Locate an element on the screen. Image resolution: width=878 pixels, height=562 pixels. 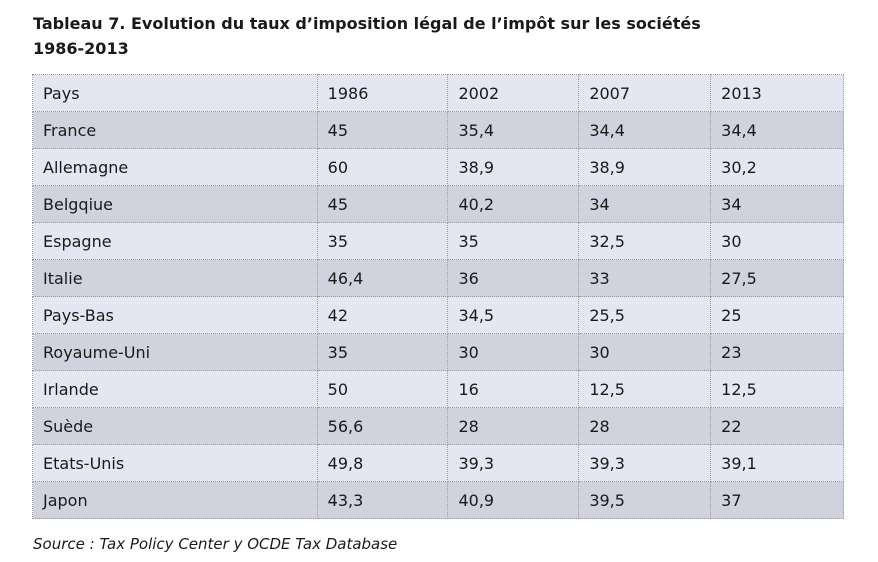
table-row: Etats-Unis 49,8 39,3 39,3 39,1 is located at coordinates (438, 463).